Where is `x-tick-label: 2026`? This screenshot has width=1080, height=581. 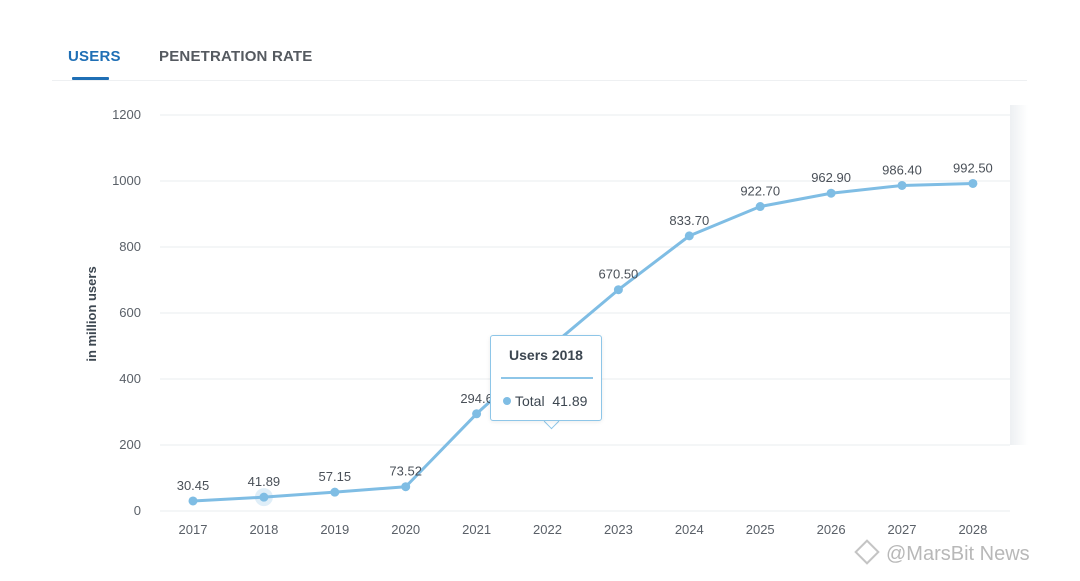 x-tick-label: 2026 is located at coordinates (831, 529).